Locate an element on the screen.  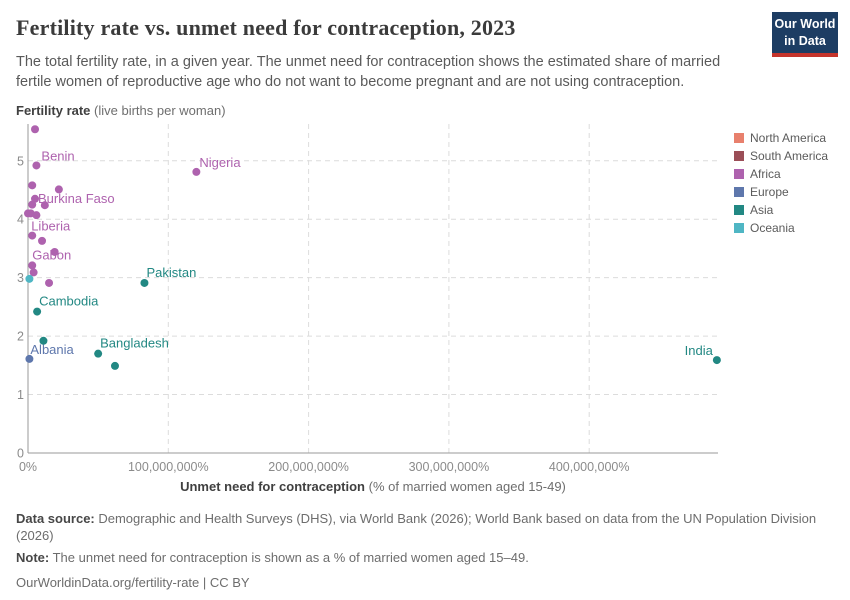
point-label-burkina-faso: Burkina Faso is located at coordinates (76, 198).